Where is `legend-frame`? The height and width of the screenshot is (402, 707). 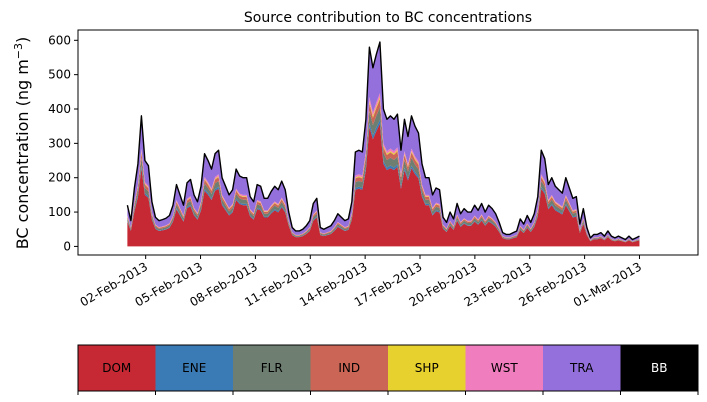
legend-frame is located at coordinates (388, 368).